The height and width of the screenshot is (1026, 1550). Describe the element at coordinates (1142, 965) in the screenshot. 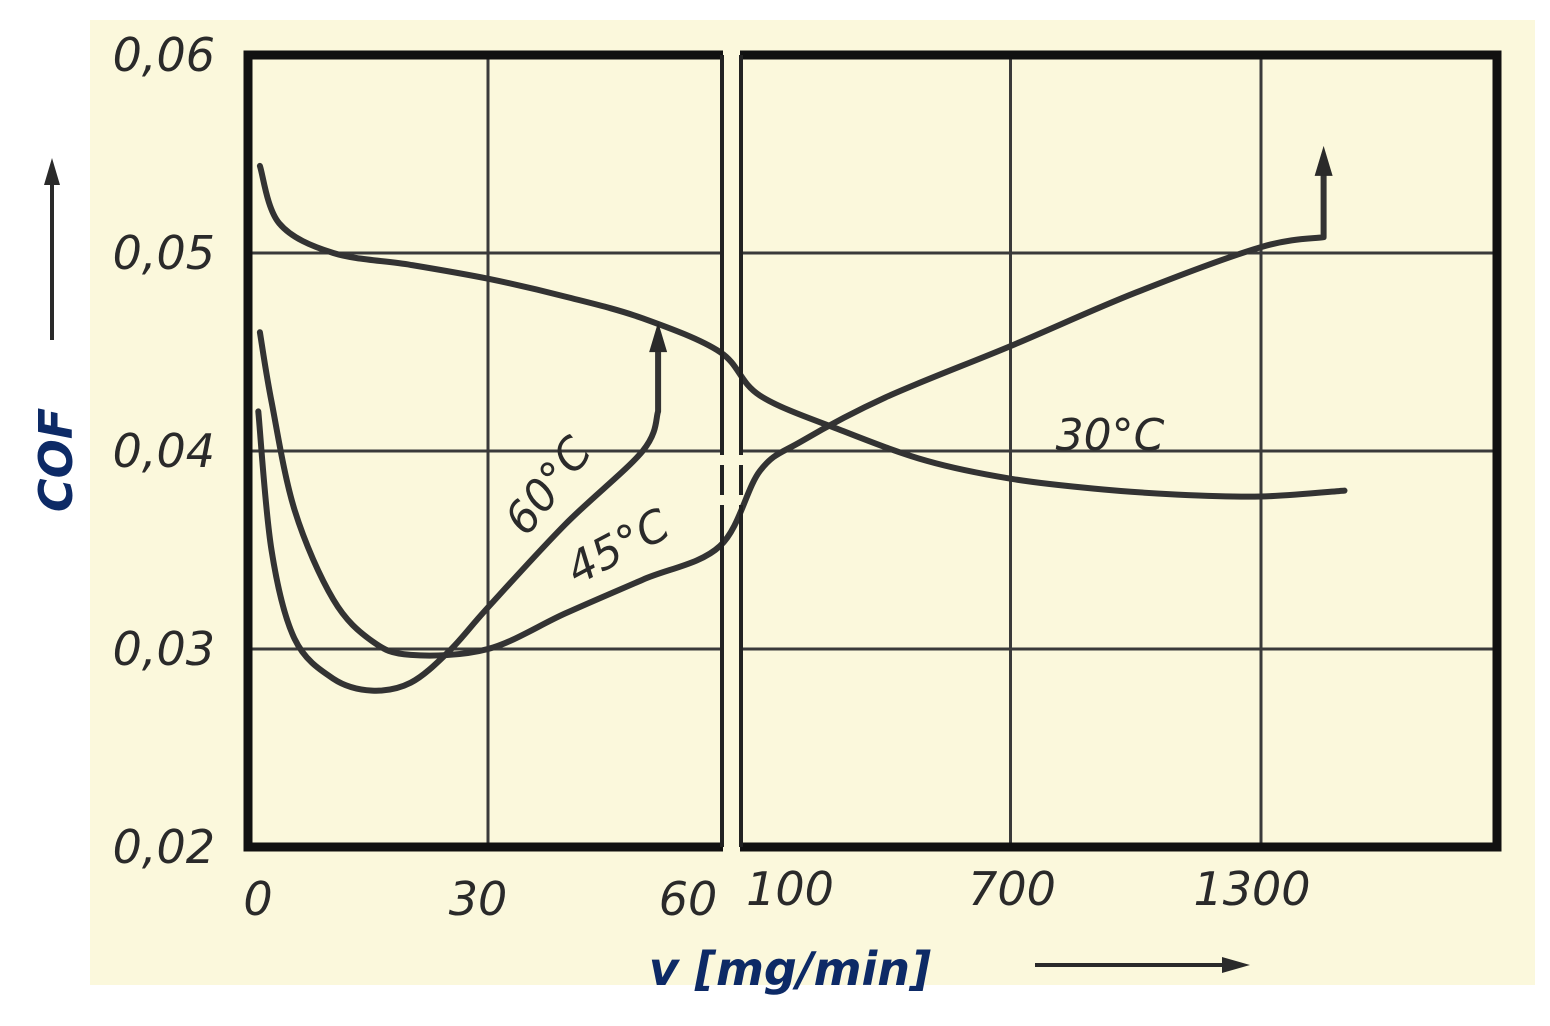

I see `x-axis-arrow-icon` at that location.